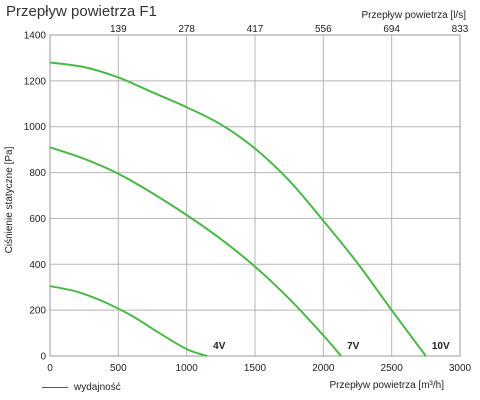 Image resolution: width=480 pixels, height=400 pixels. Describe the element at coordinates (186, 29) in the screenshot. I see `x2-tick-label: 278` at that location.